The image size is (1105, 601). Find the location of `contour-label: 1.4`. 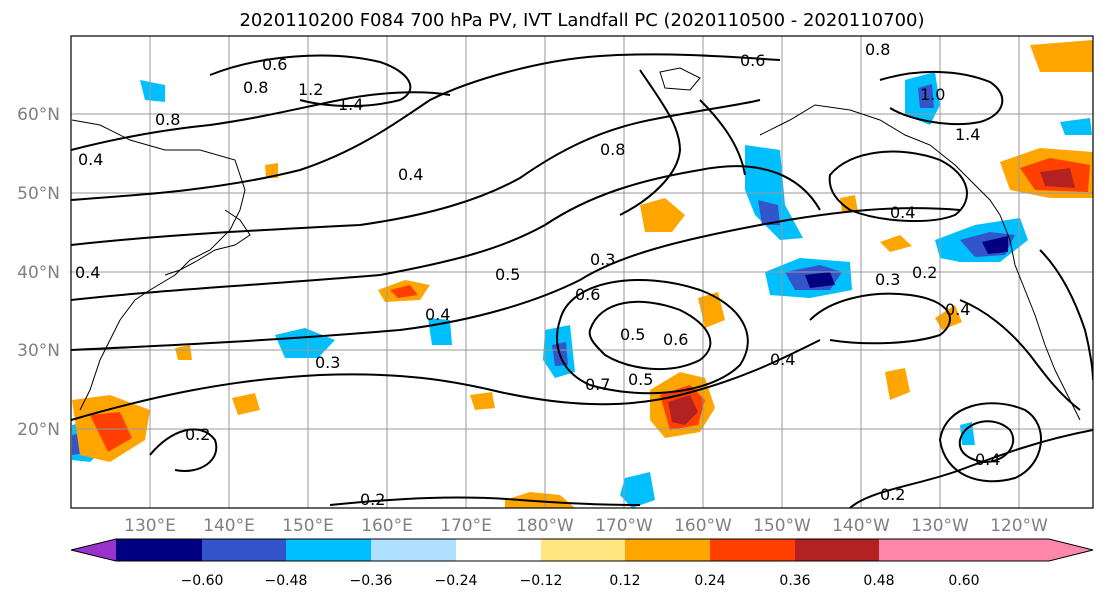

contour-label: 1.4 is located at coordinates (350, 104).